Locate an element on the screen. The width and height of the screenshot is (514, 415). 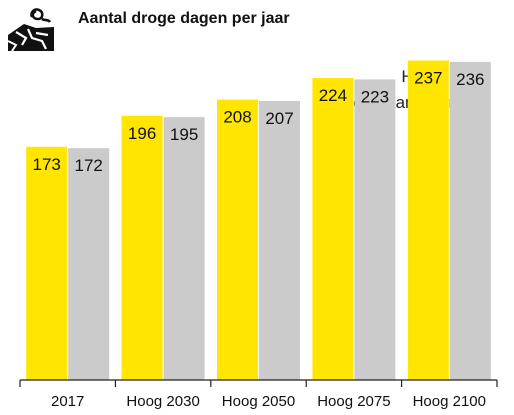
data-label-hasselt-2017: 173 is located at coordinates (47, 164).